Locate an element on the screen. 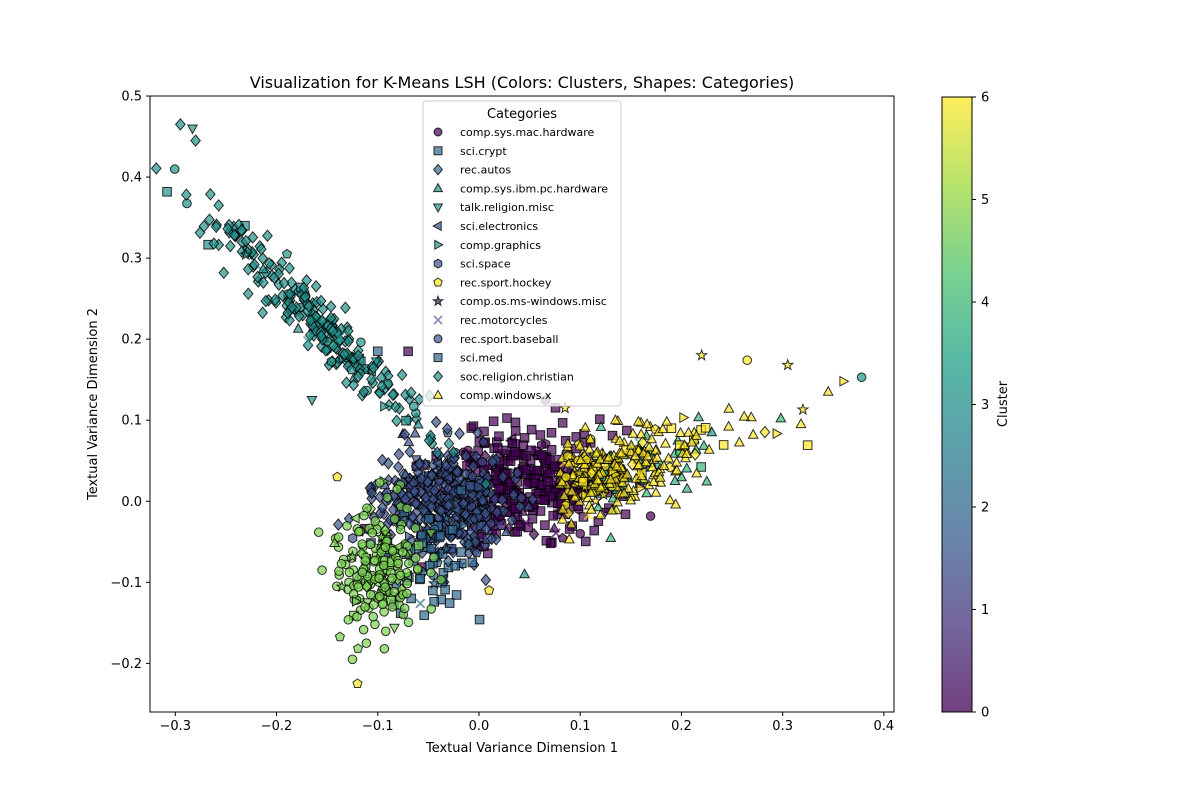  x-tick-label: 0.2 is located at coordinates (681, 726).